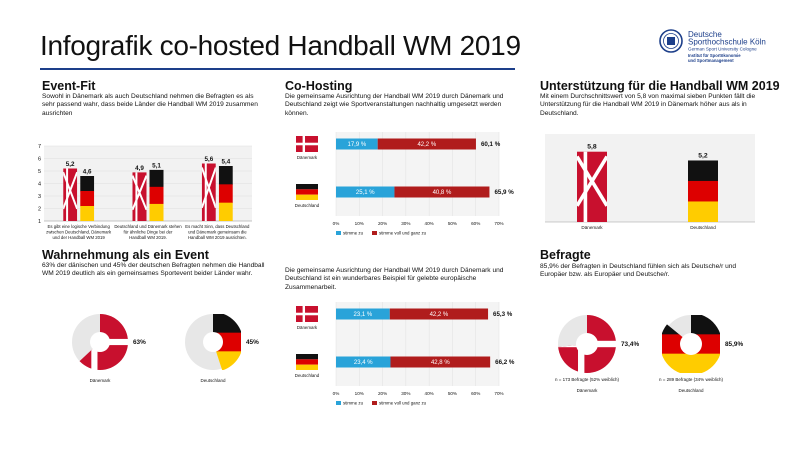  I want to click on logo-dept-line1: Institut für Sportökonomie, so click(714, 55).